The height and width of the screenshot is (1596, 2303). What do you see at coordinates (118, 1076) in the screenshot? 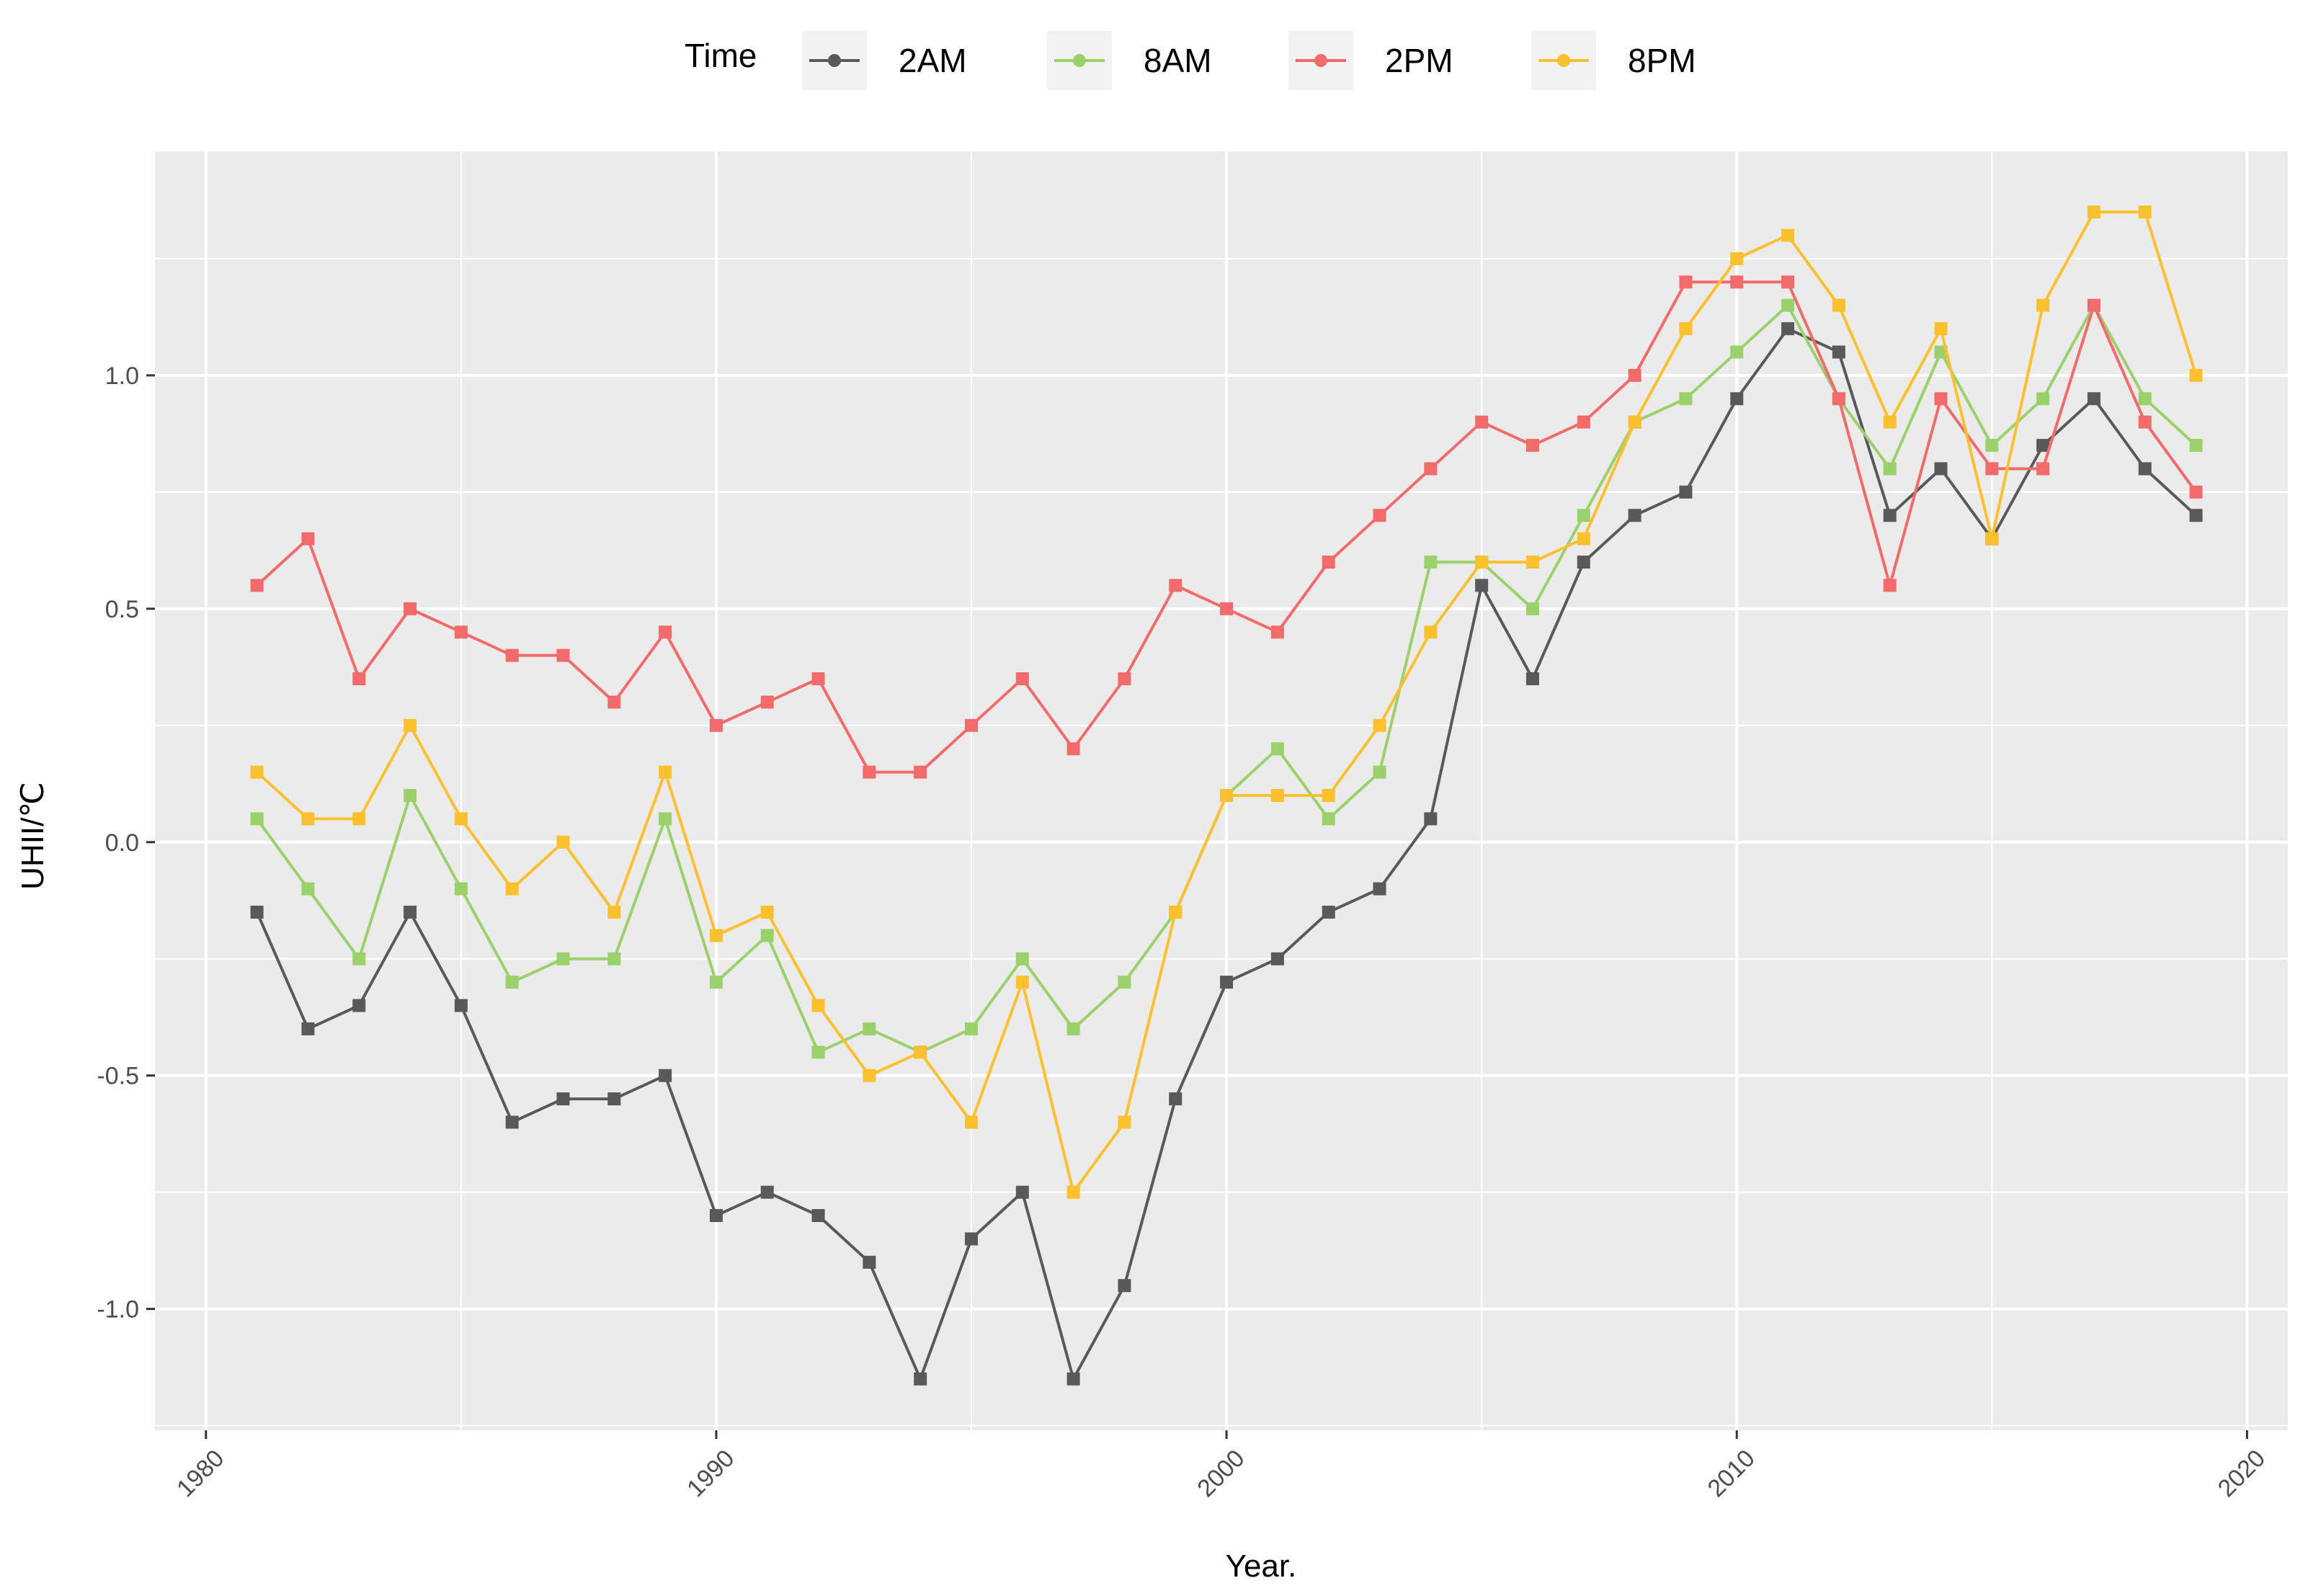
I see `y-tick-label: -0.5` at bounding box center [118, 1076].